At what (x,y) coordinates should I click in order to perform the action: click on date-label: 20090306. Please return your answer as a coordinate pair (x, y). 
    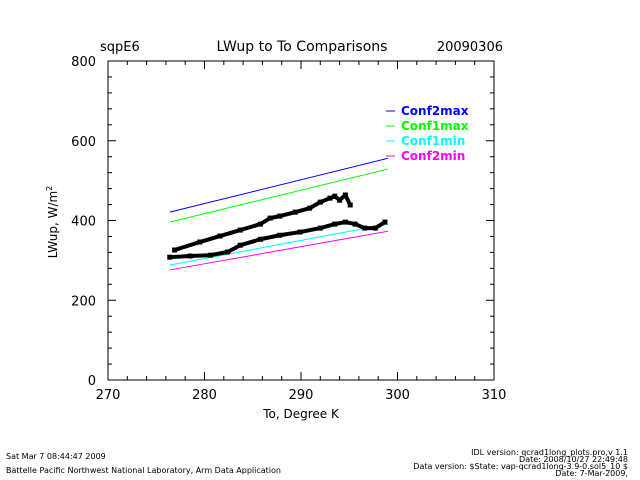
    Looking at the image, I should click on (470, 47).